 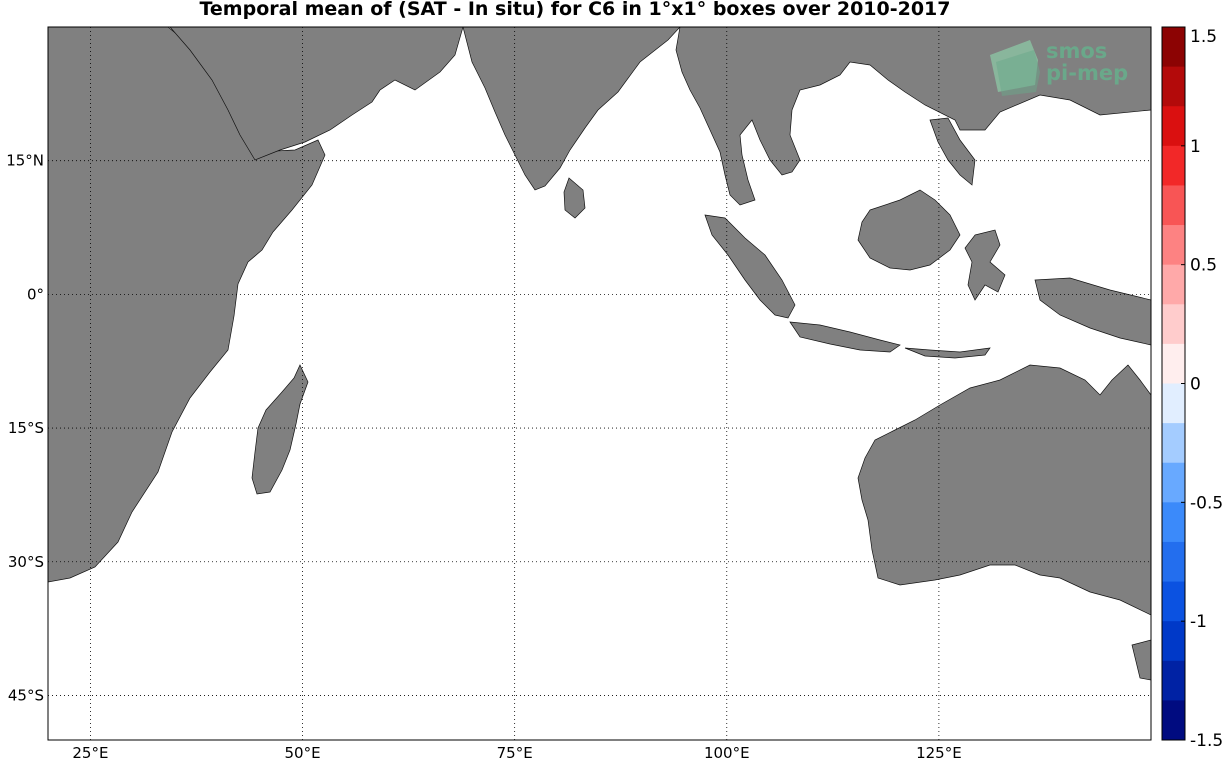 I want to click on land-sumatra, so click(x=750, y=266).